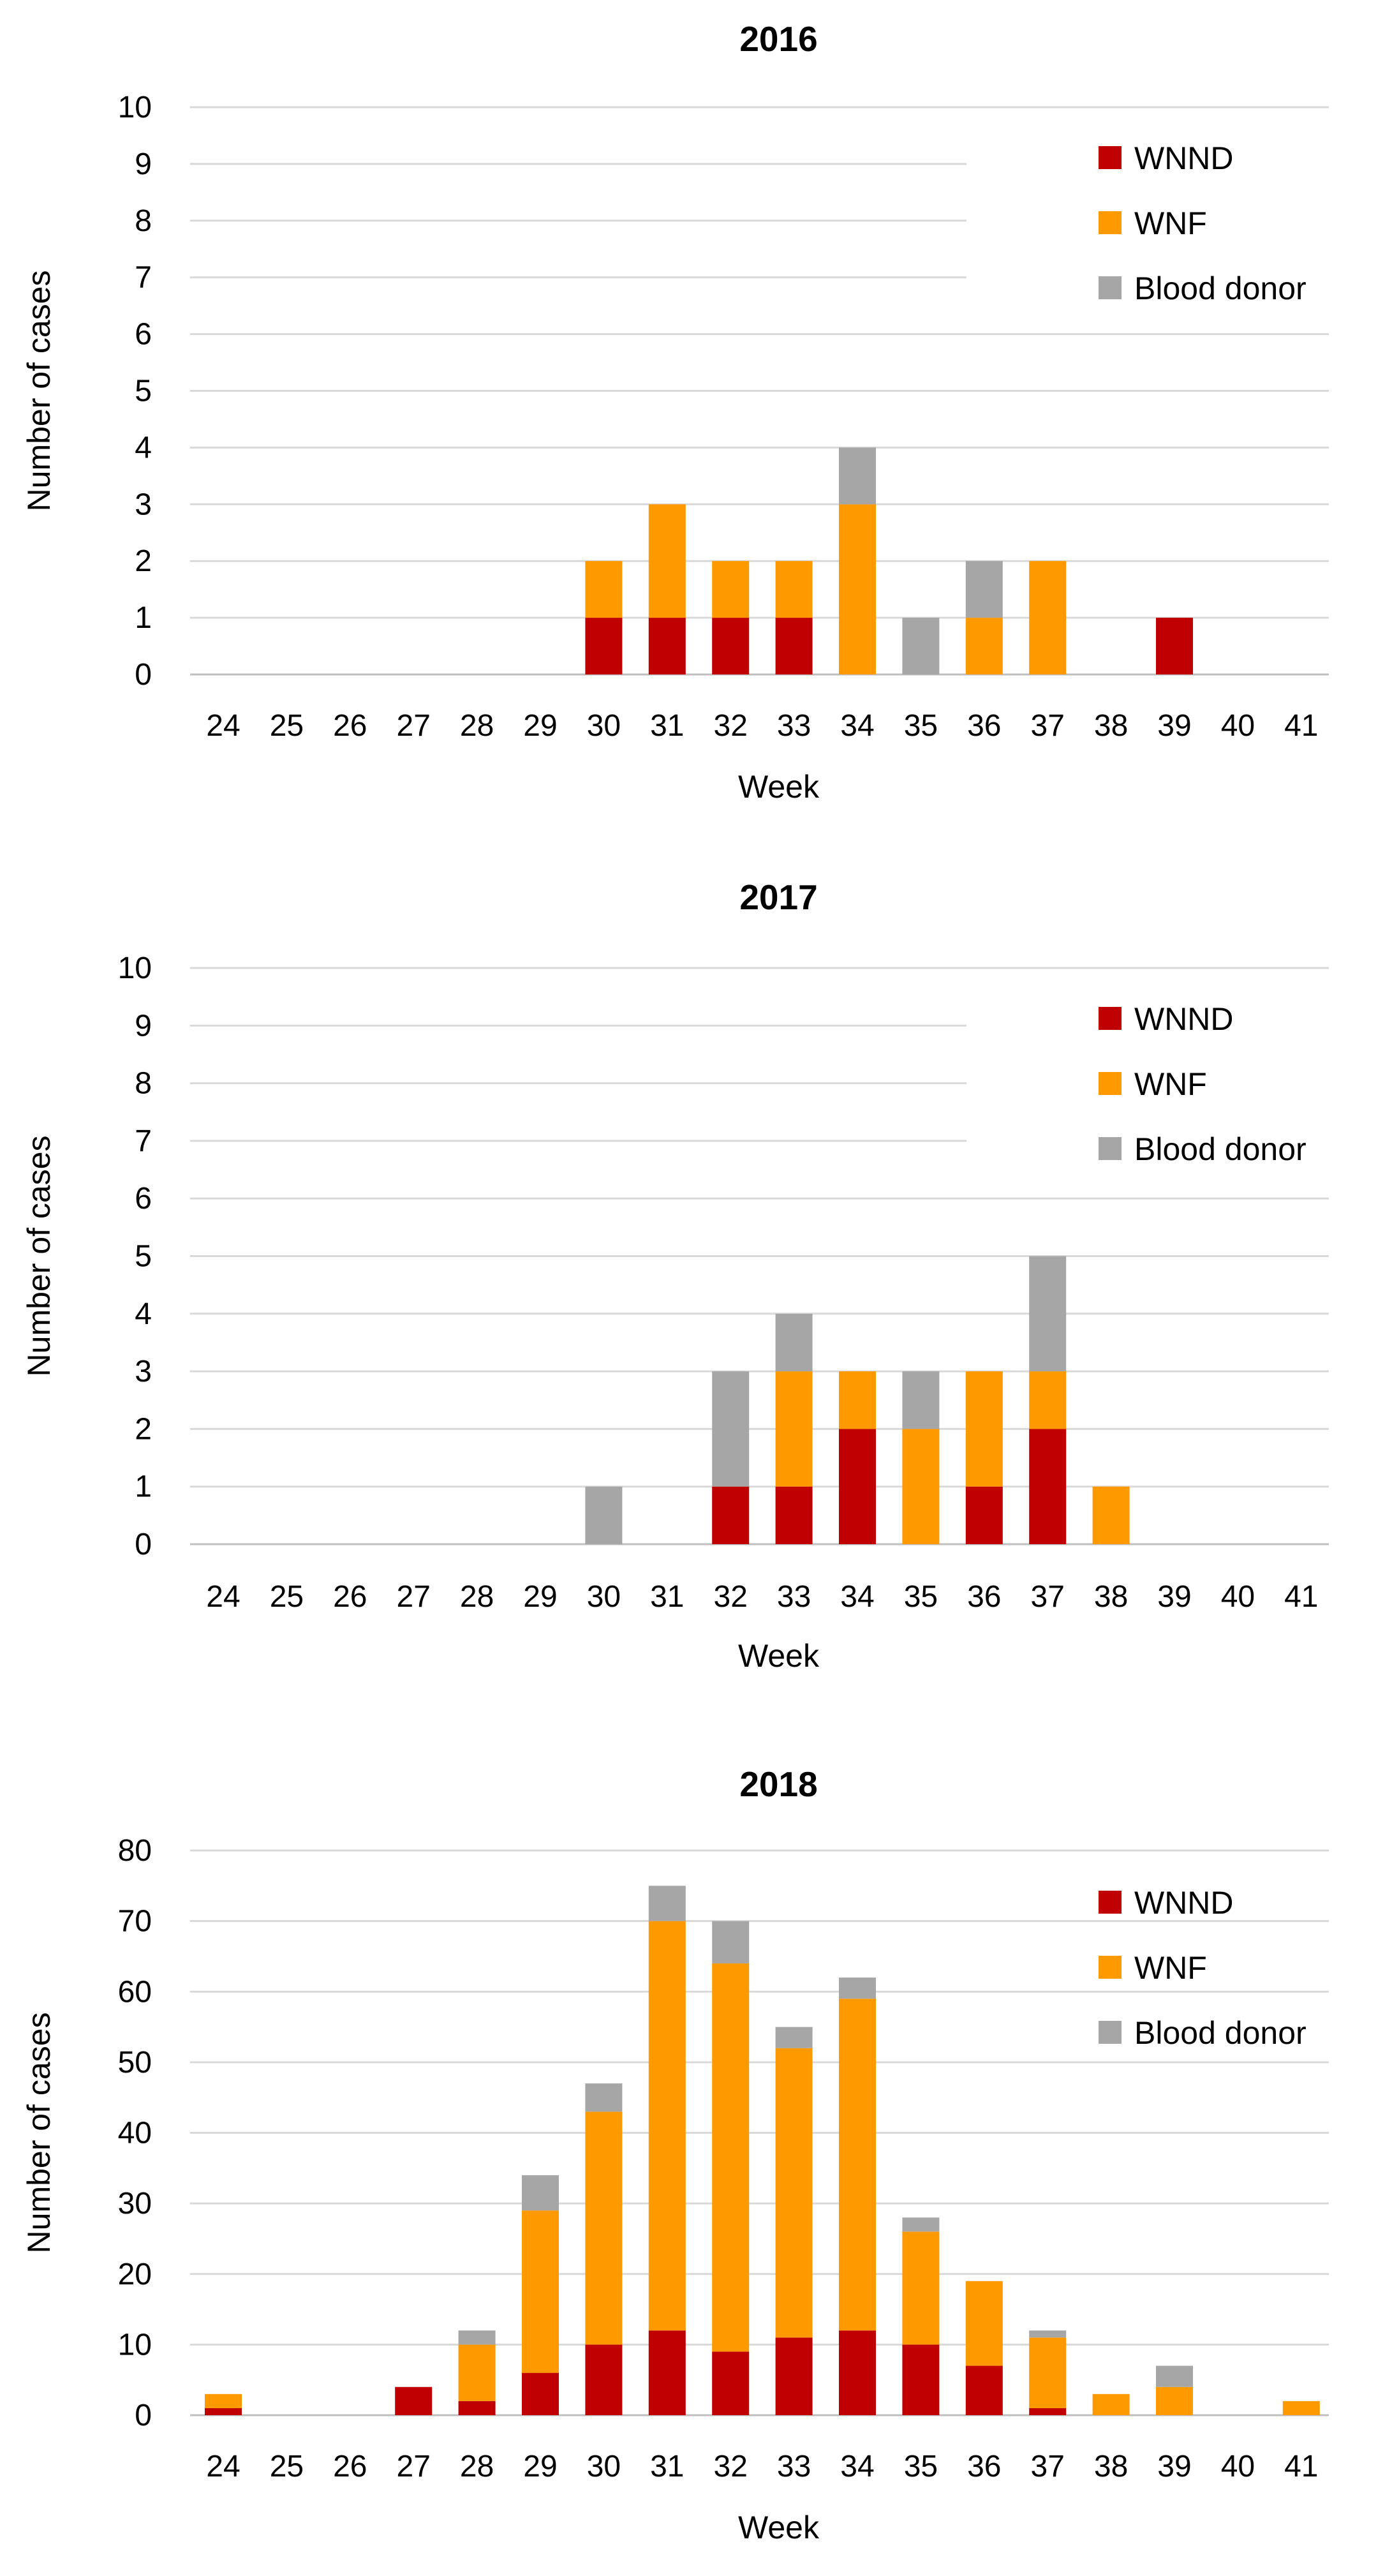 Image resolution: width=1392 pixels, height=2576 pixels. What do you see at coordinates (778, 897) in the screenshot?
I see `chart-title: 2017` at bounding box center [778, 897].